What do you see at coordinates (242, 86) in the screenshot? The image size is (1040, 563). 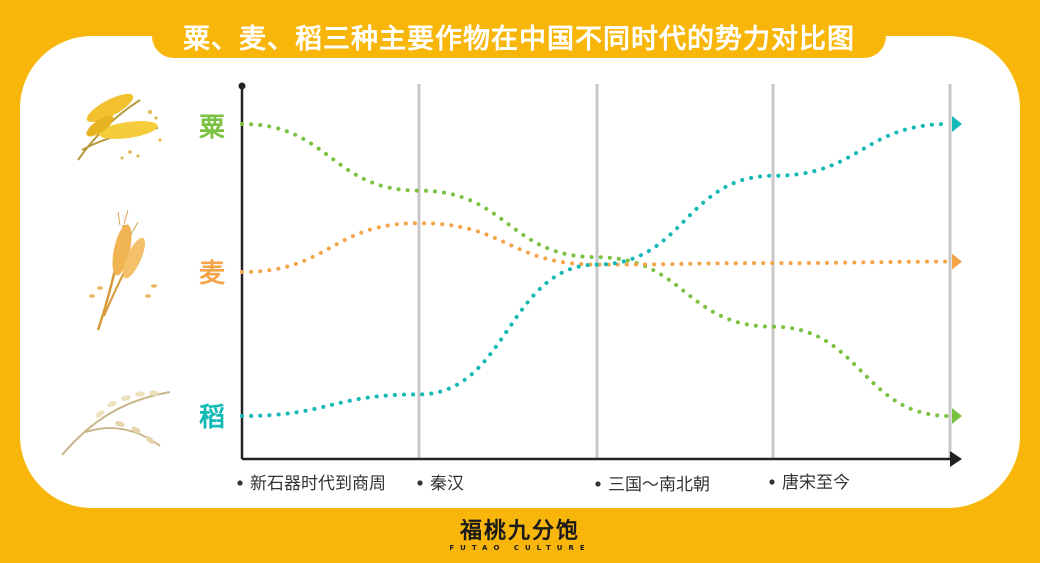 I see `y-axis-cap` at bounding box center [242, 86].